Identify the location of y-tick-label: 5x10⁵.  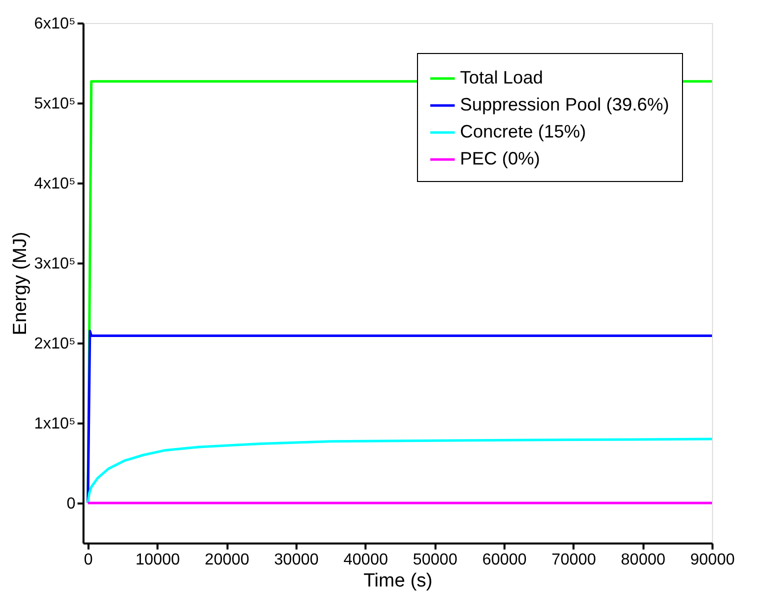
(55, 104).